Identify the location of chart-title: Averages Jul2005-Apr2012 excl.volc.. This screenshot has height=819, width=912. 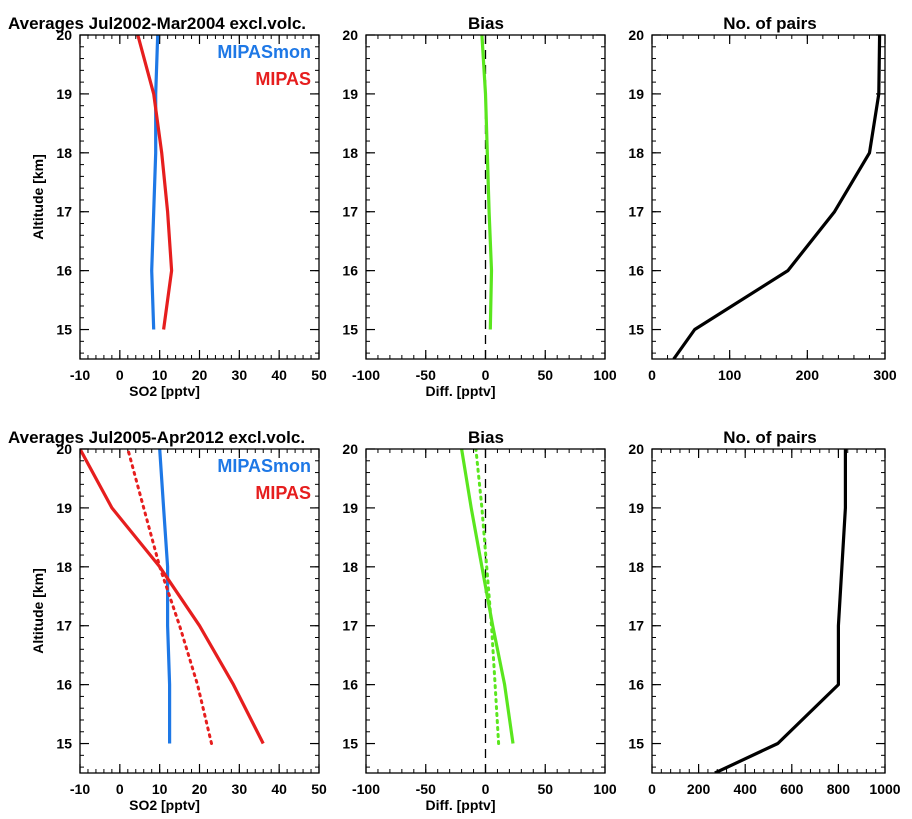
(156, 437).